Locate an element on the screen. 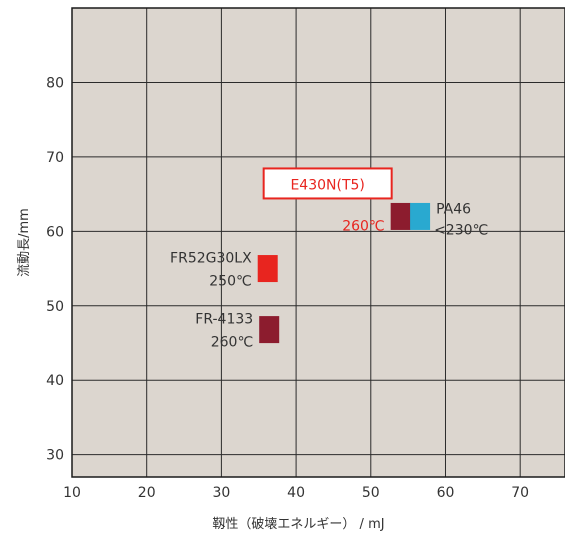  point-label: E430N(T5) is located at coordinates (327, 185).